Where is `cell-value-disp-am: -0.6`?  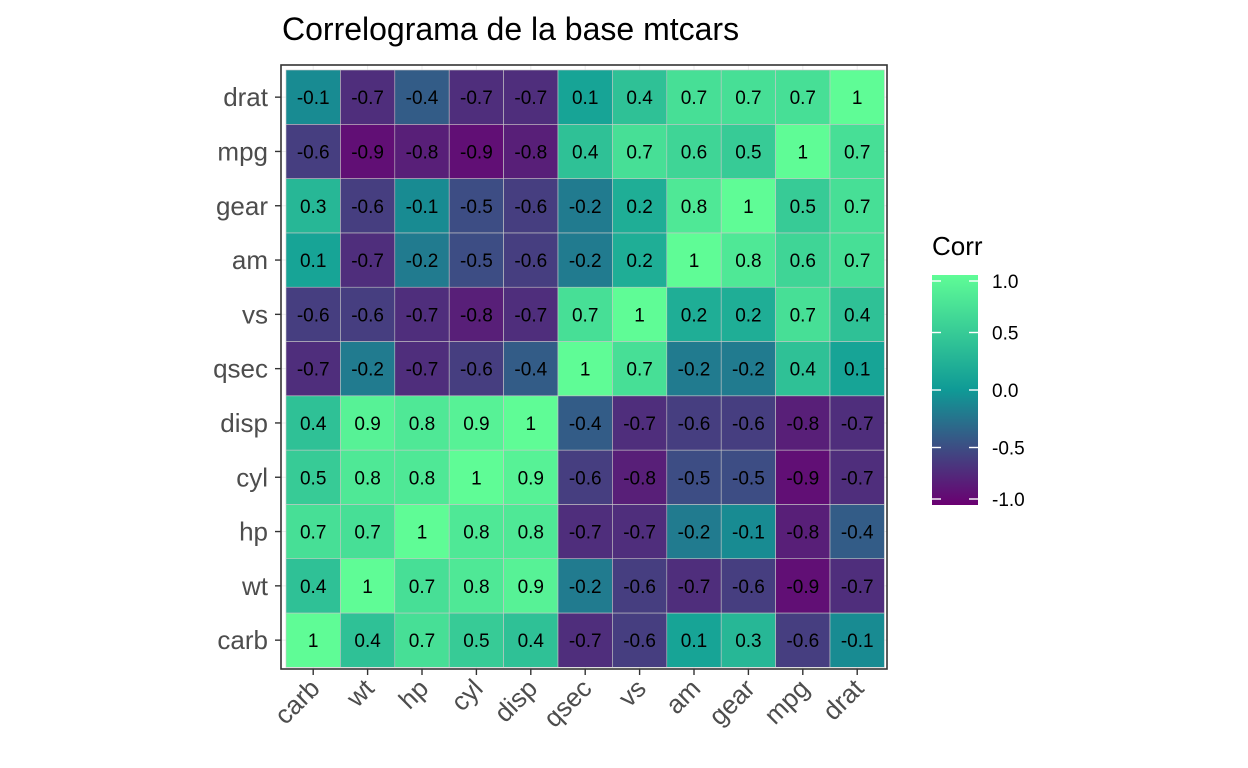 cell-value-disp-am: -0.6 is located at coordinates (694, 424).